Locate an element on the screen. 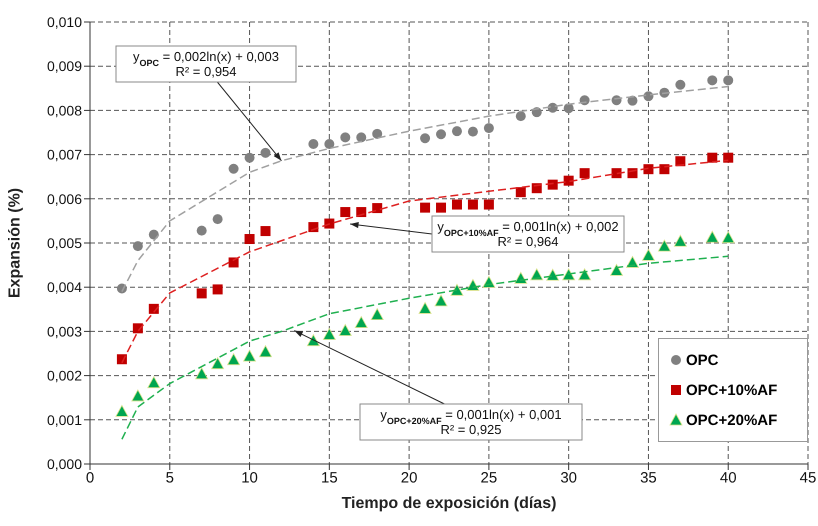 The width and height of the screenshot is (818, 526). x-tick-label: 15 is located at coordinates (329, 478).